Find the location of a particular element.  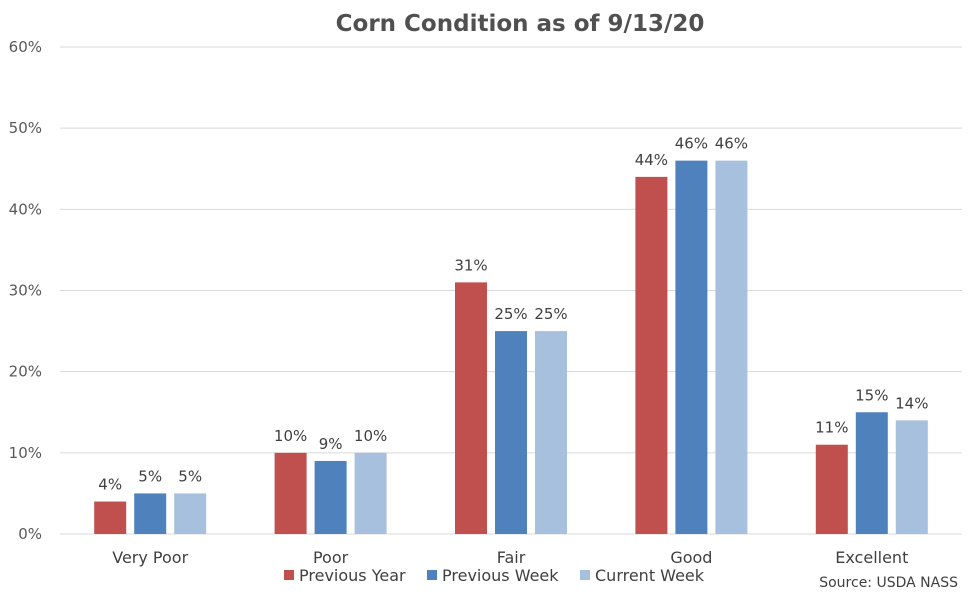

chart-title: Corn Condition as of 9/13/20 is located at coordinates (520, 24).